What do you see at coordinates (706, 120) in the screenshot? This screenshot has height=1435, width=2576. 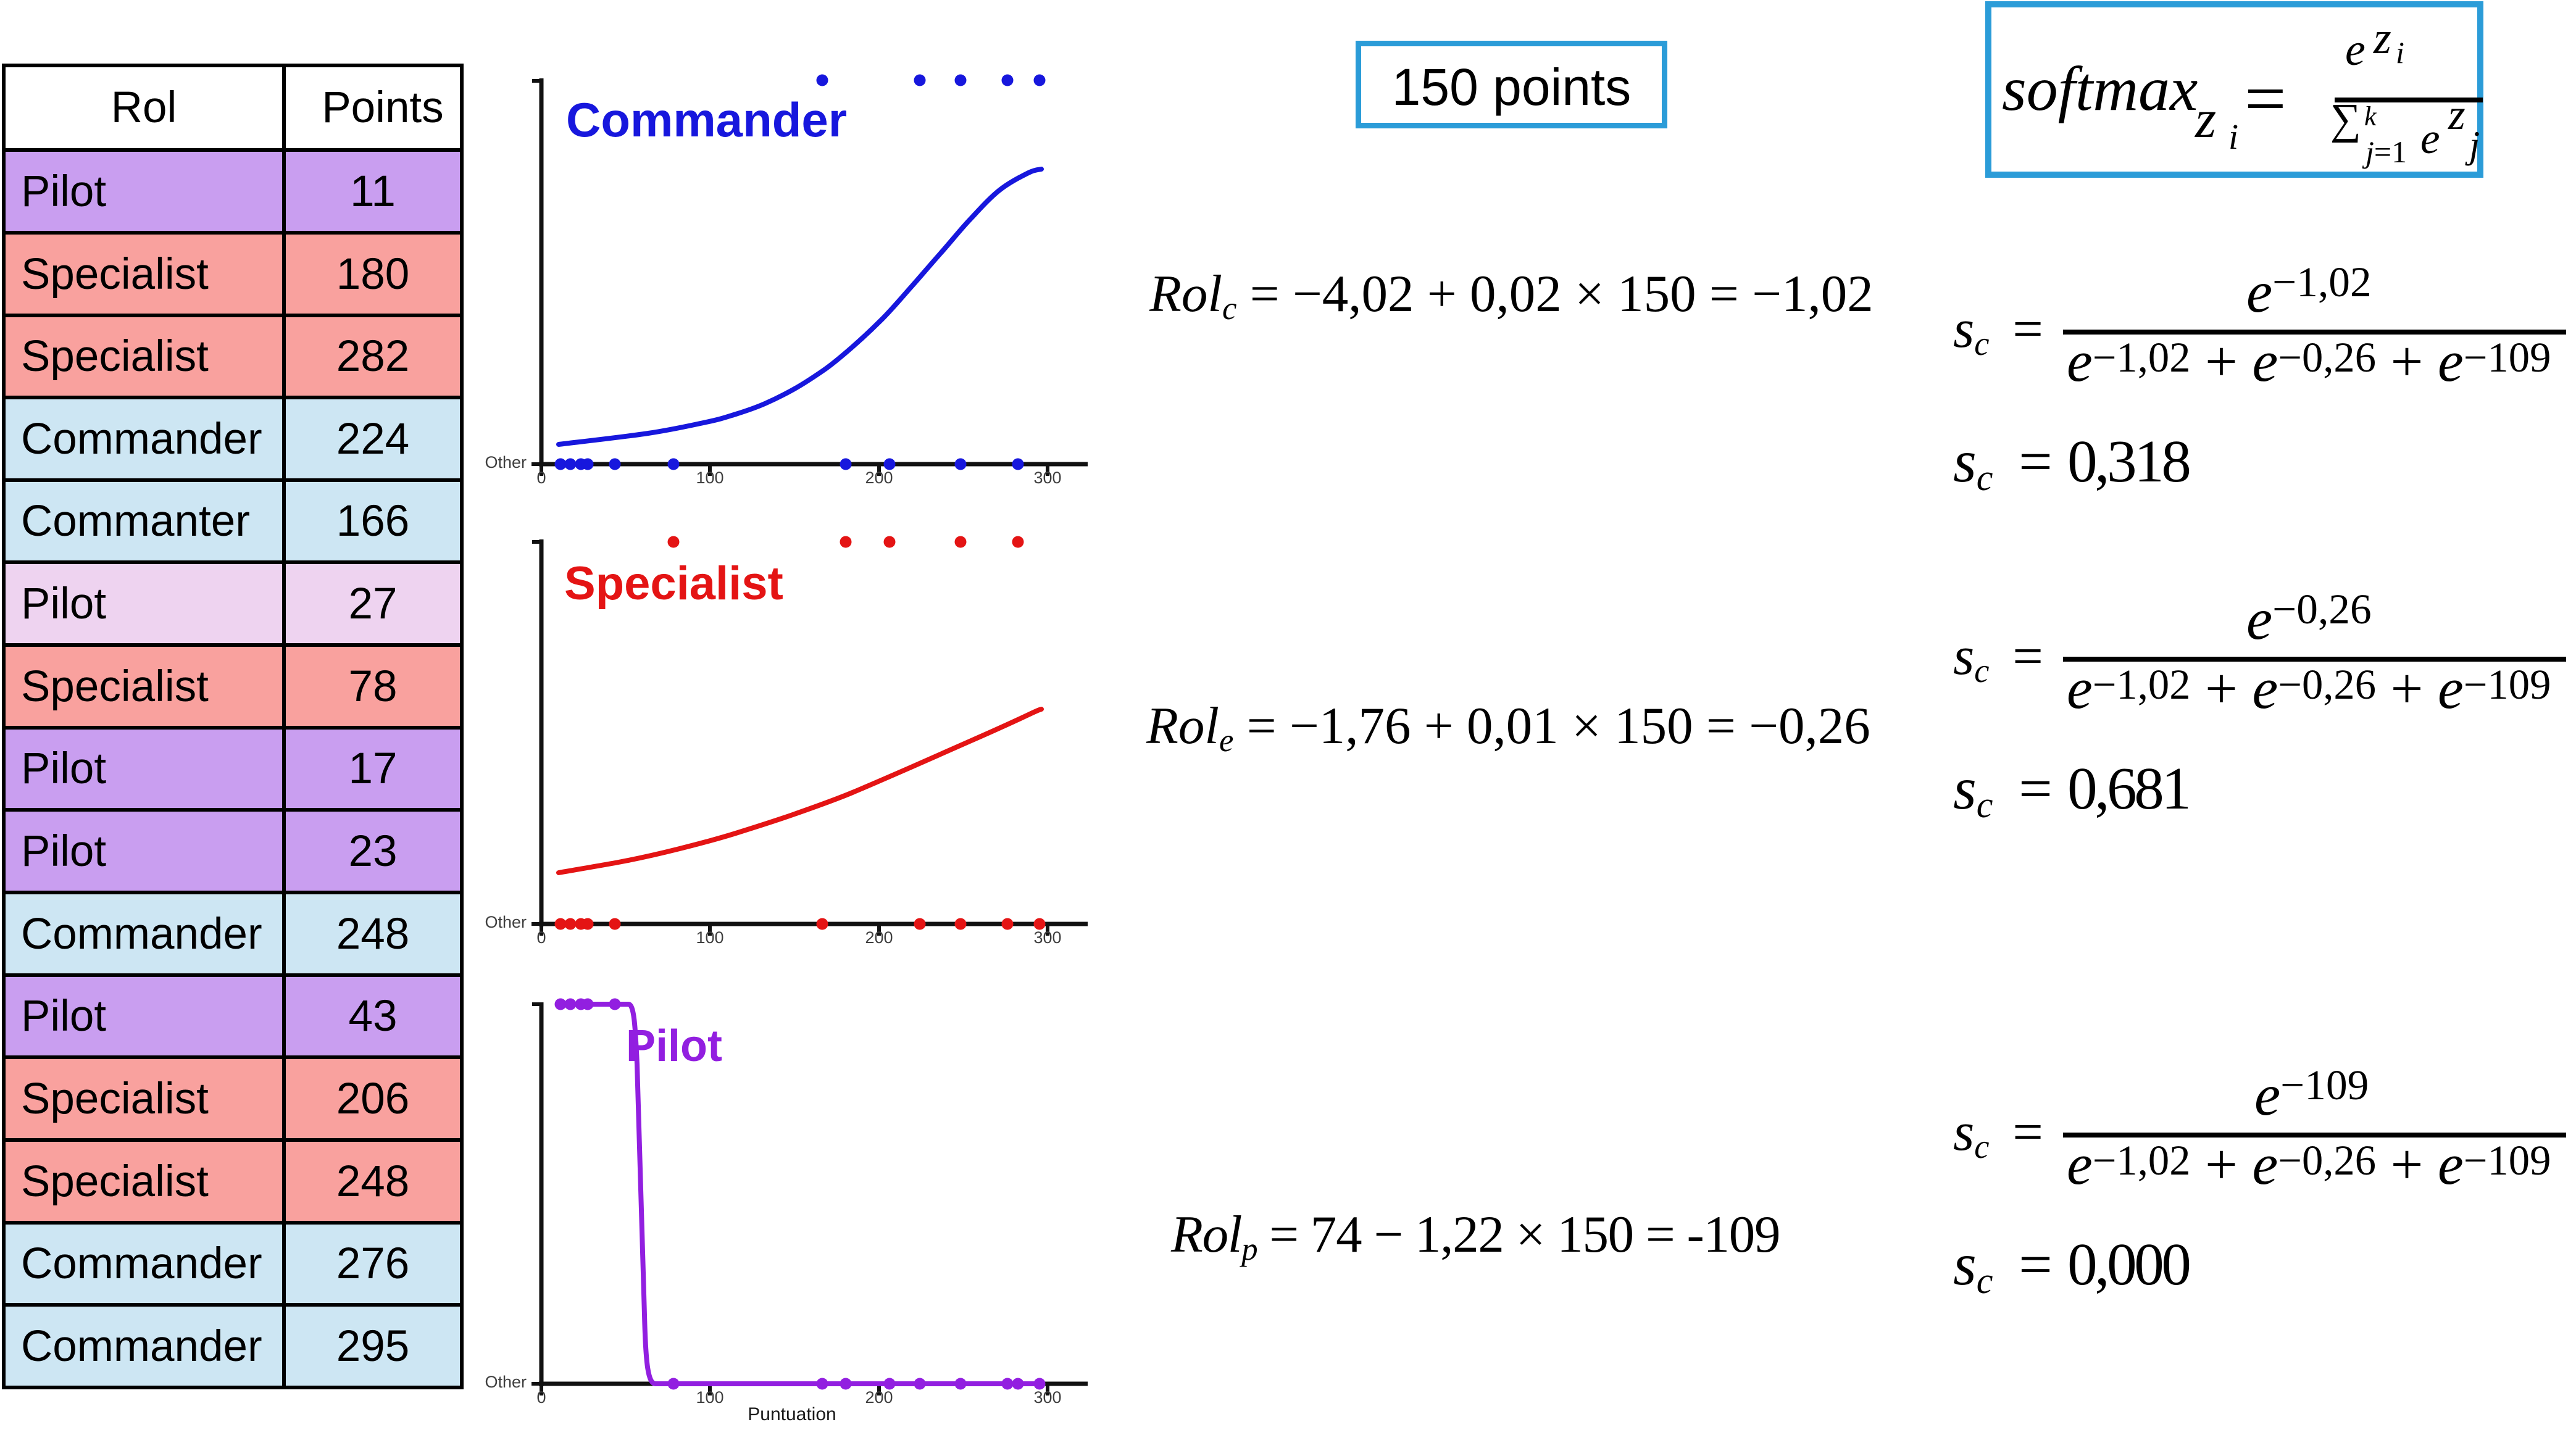 I see `svg-text: Commander` at bounding box center [706, 120].